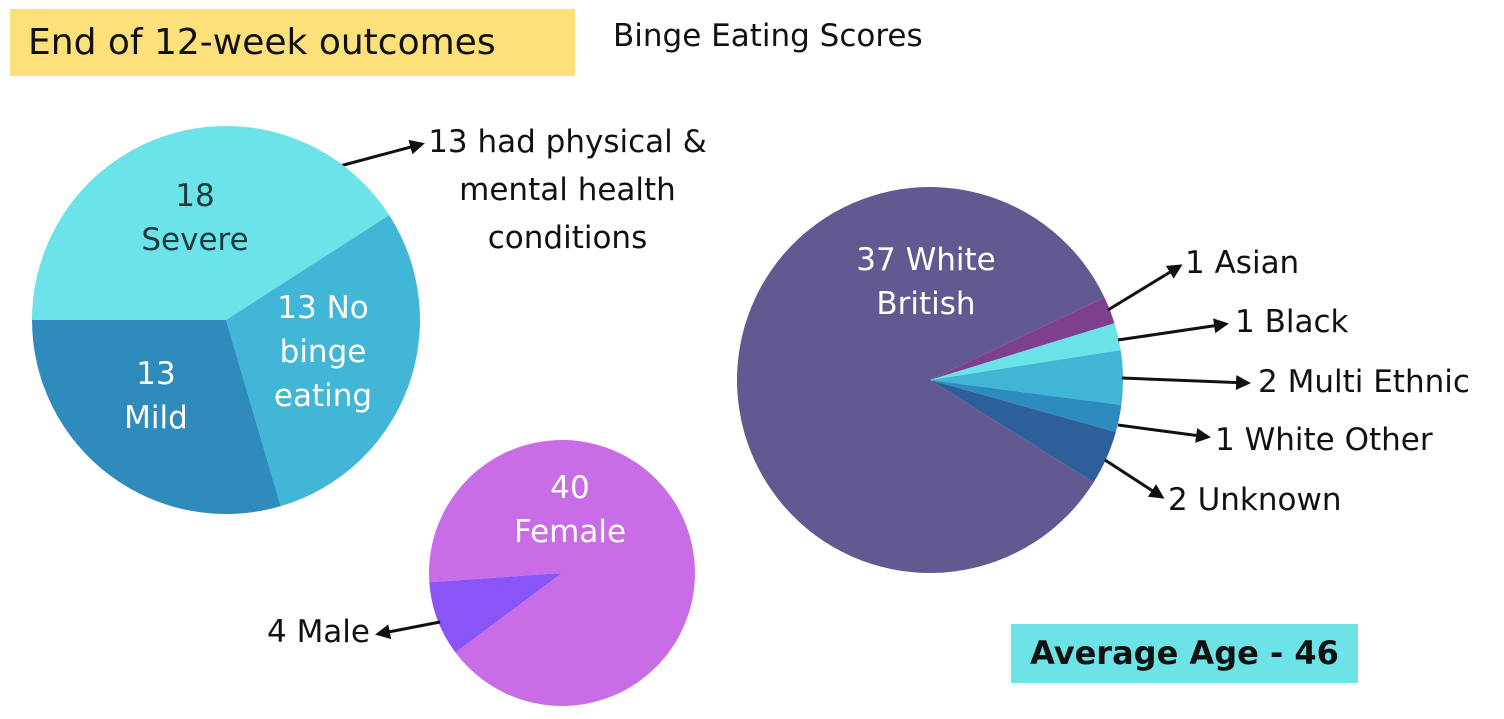 Image resolution: width=1504 pixels, height=719 pixels. What do you see at coordinates (570, 510) in the screenshot?
I see `slice-label: 40 Female` at bounding box center [570, 510].